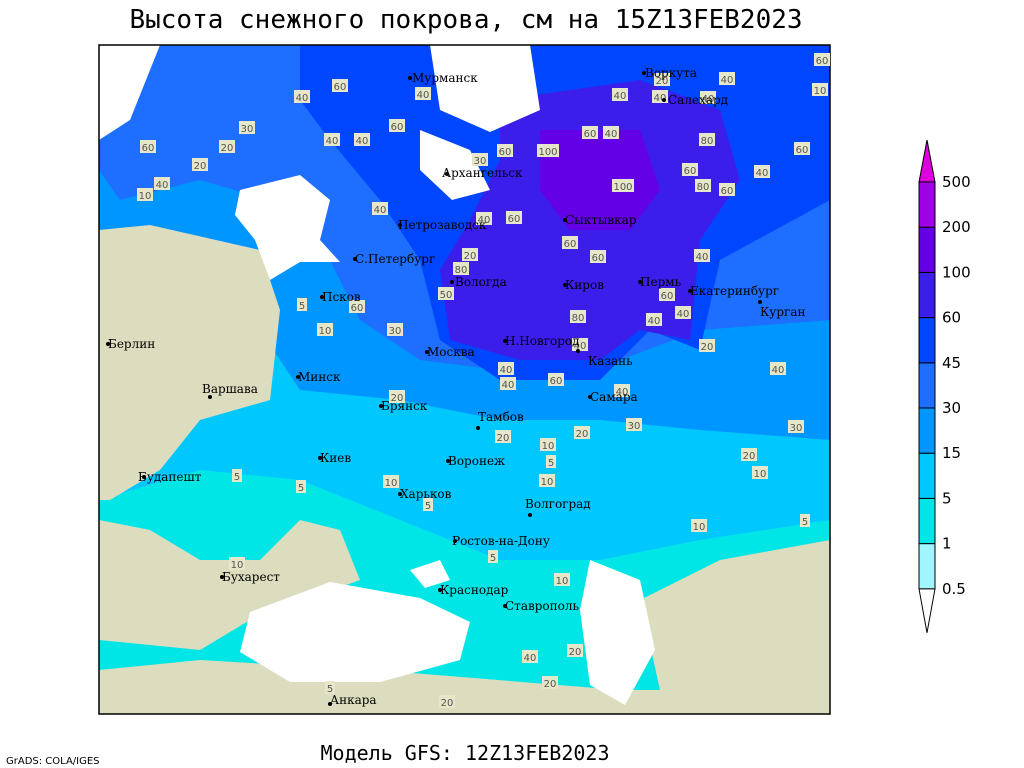  What do you see at coordinates (796, 428) in the screenshot?
I see `contour-label: 30` at bounding box center [796, 428].